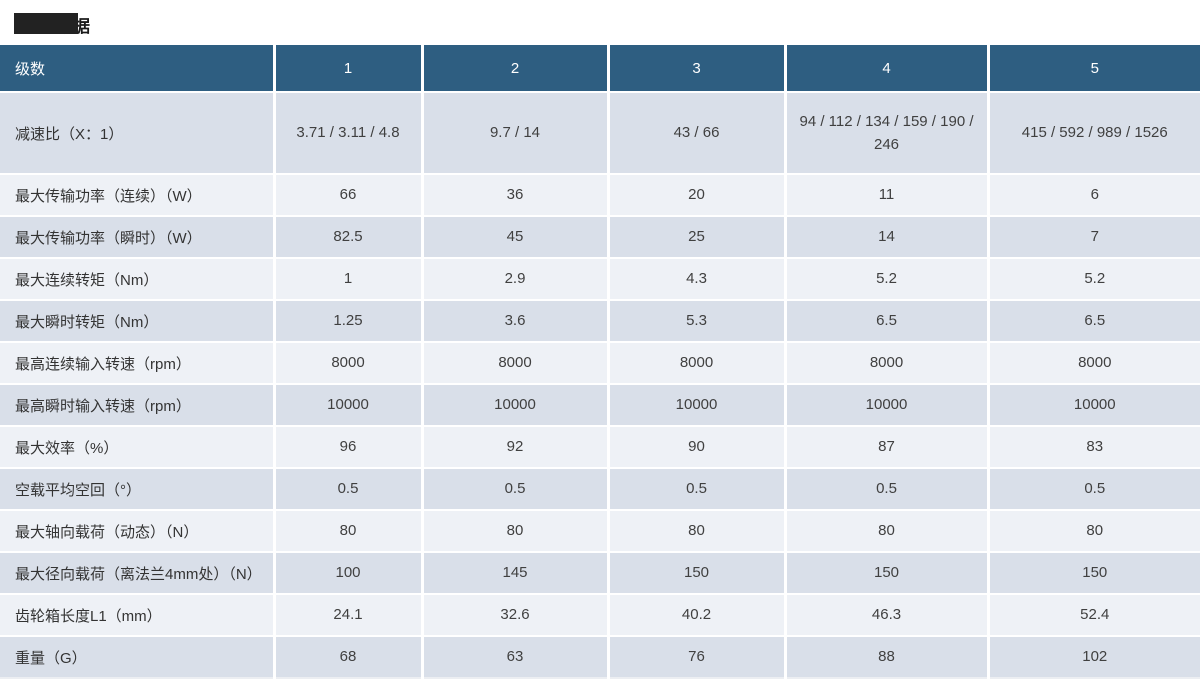  What do you see at coordinates (695, 133) in the screenshot?
I see `value-cell: 43 / 66` at bounding box center [695, 133].